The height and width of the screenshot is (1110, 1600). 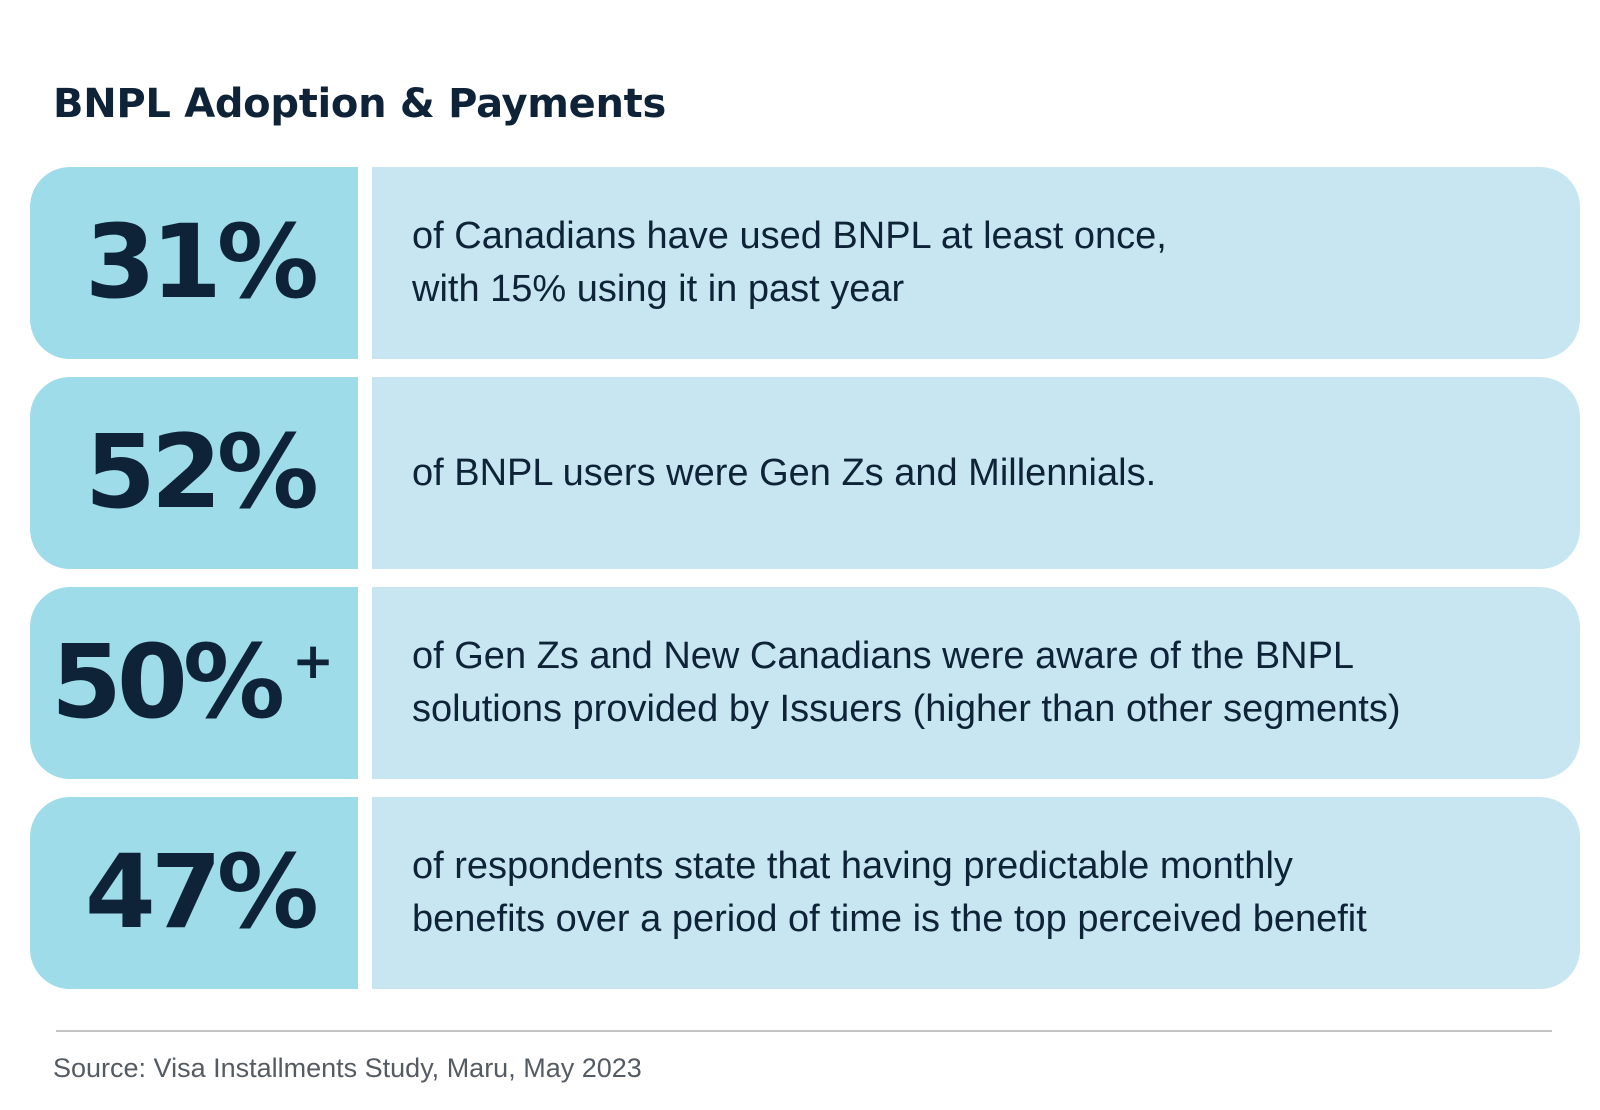 I want to click on footer-divider, so click(x=804, y=1031).